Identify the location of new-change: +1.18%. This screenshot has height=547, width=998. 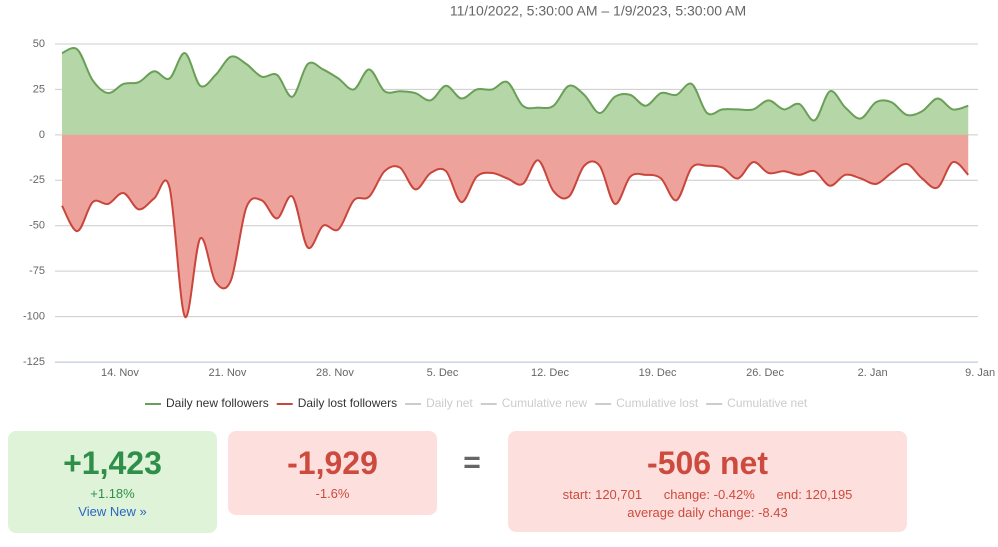
(112, 493).